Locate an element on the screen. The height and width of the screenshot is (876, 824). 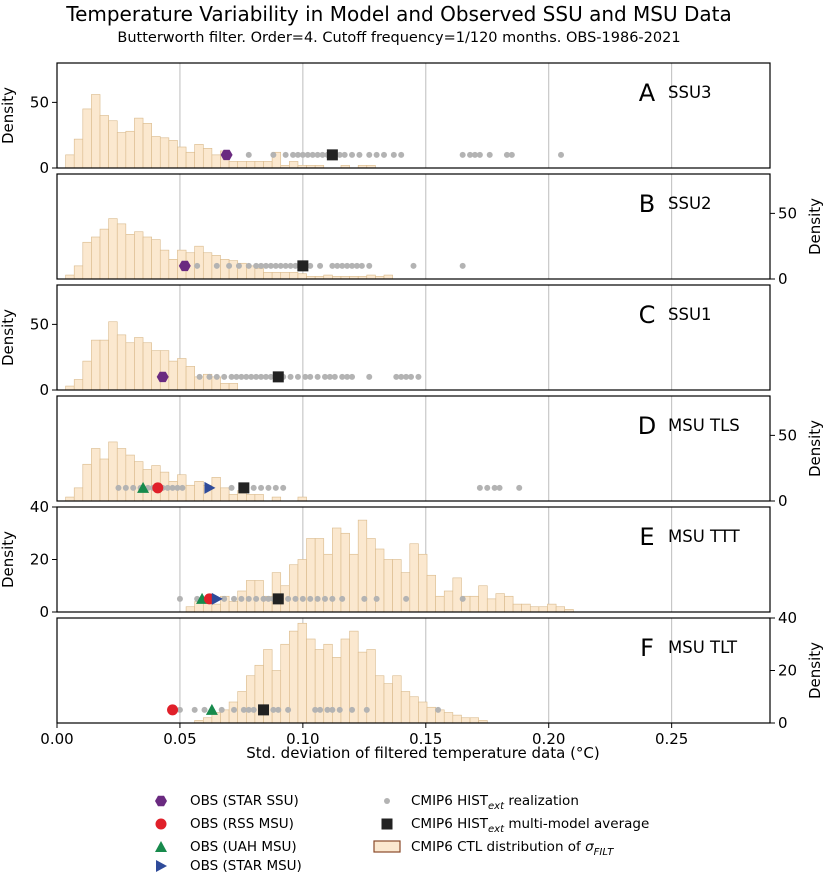
panel-frame is located at coordinates (413, 226).